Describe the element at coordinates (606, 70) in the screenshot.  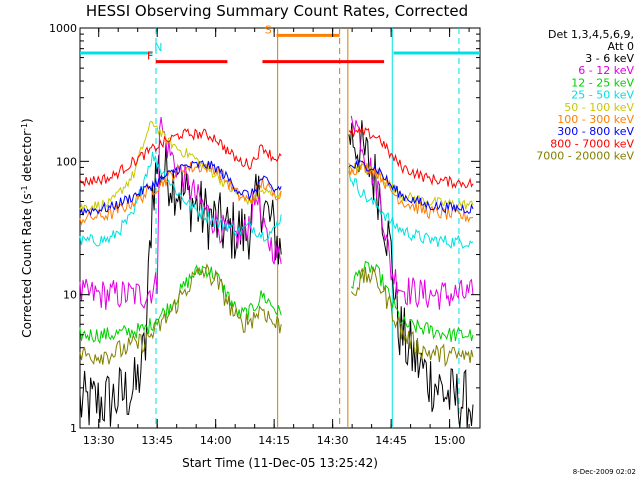
I see `legend-entry: 6 - 12 keV` at that location.